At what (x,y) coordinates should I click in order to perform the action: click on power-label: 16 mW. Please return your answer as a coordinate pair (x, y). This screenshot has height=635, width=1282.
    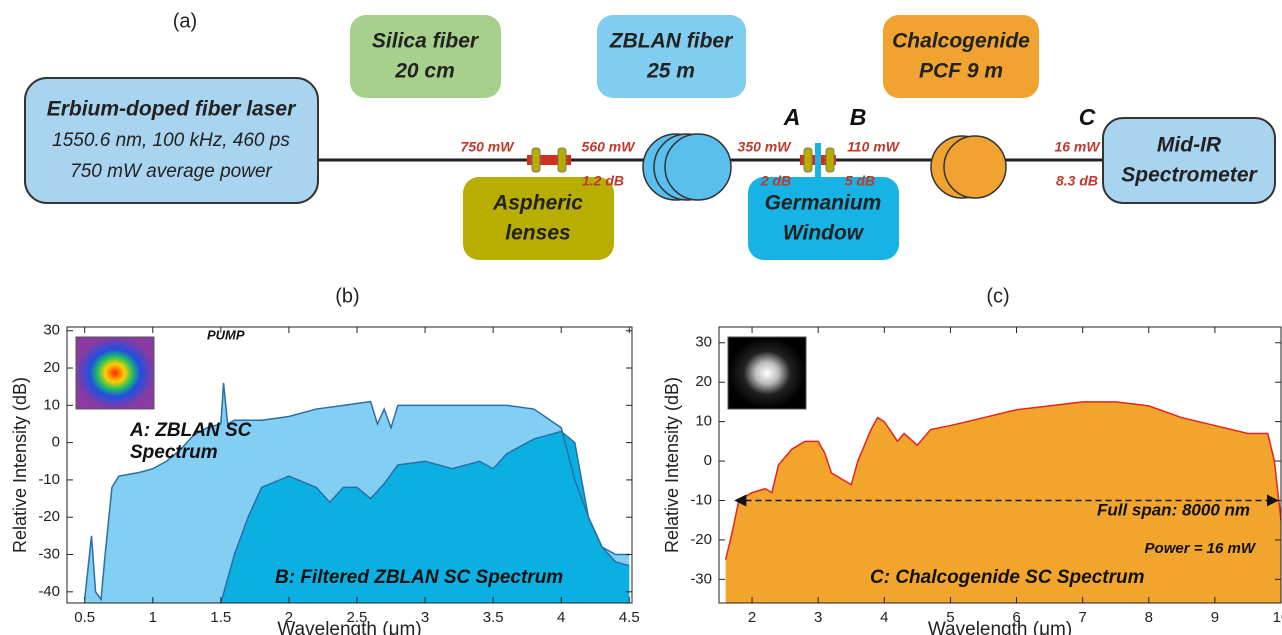
    Looking at the image, I should click on (1077, 147).